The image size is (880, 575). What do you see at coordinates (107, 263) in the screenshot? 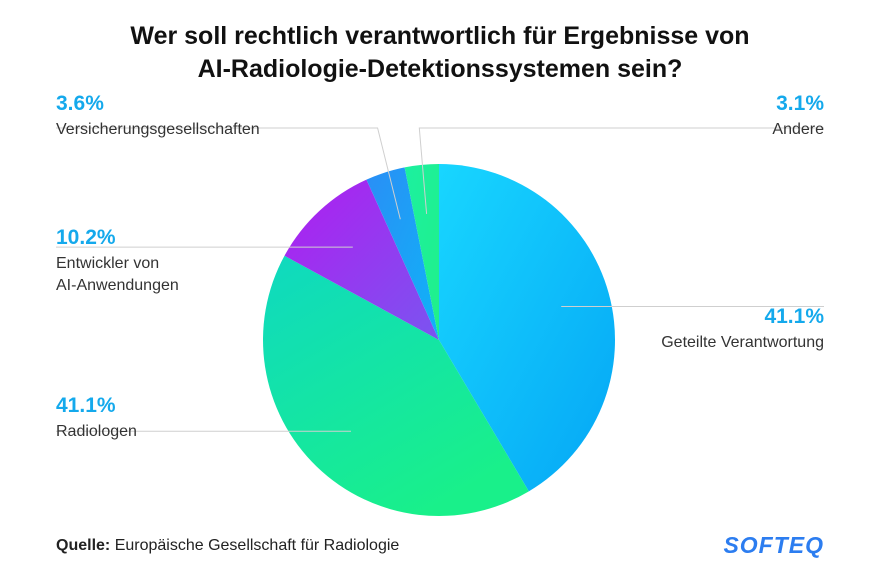
I see `slice-category-label-3-1: Entwickler von` at bounding box center [107, 263].